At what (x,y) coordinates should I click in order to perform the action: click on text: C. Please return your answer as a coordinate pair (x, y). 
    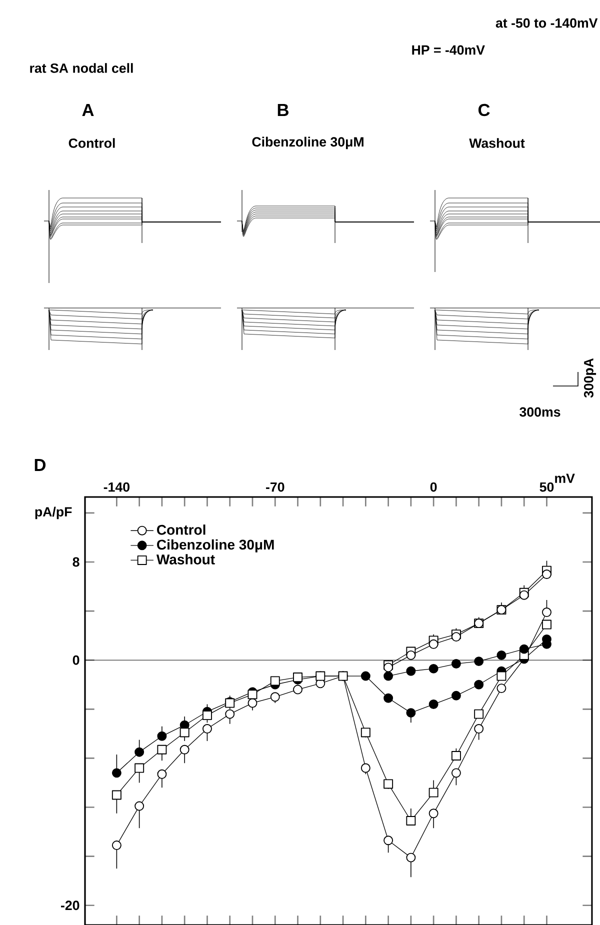
    Looking at the image, I should click on (484, 110).